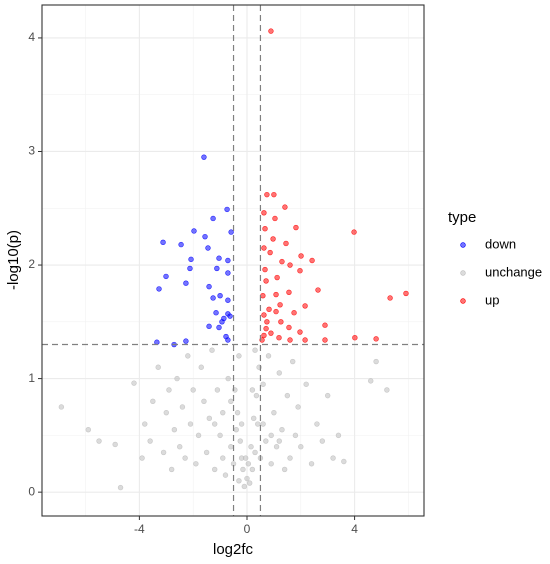 The width and height of the screenshot is (550, 564). What do you see at coordinates (354, 529) in the screenshot?
I see `x-tick-label: 4` at bounding box center [354, 529].